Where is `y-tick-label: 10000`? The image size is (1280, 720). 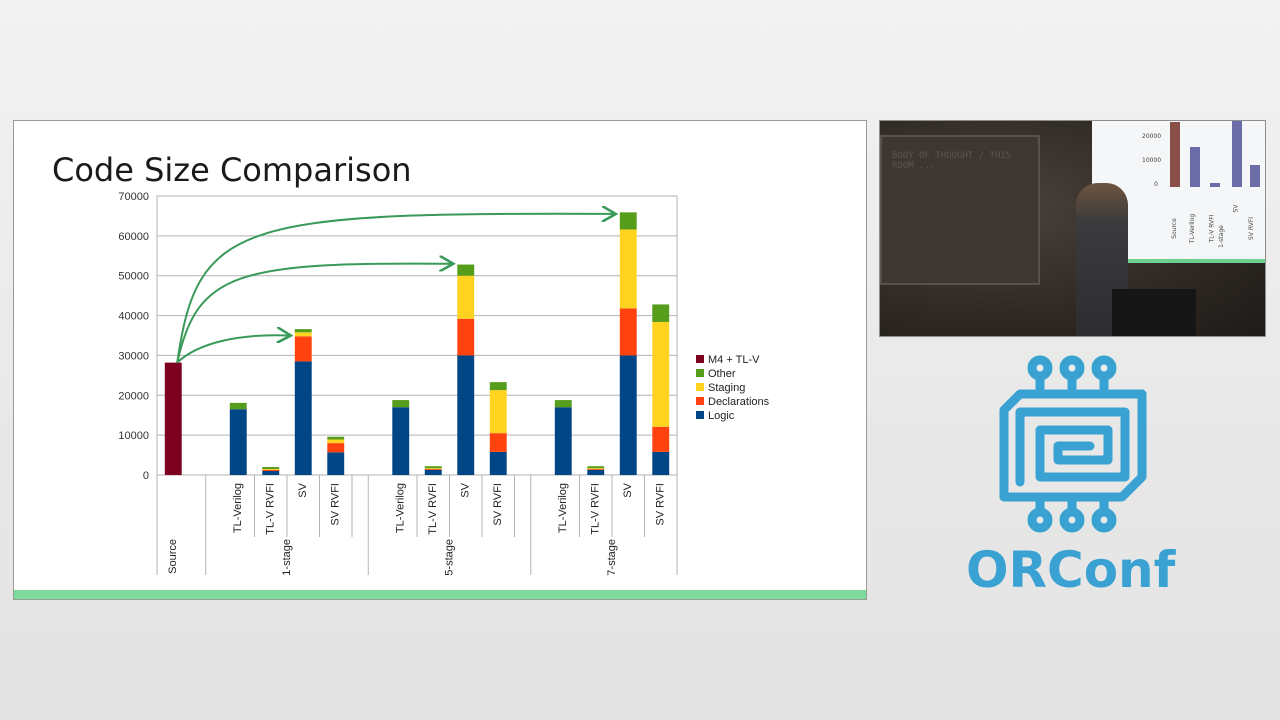 y-tick-label: 10000 is located at coordinates (133, 436).